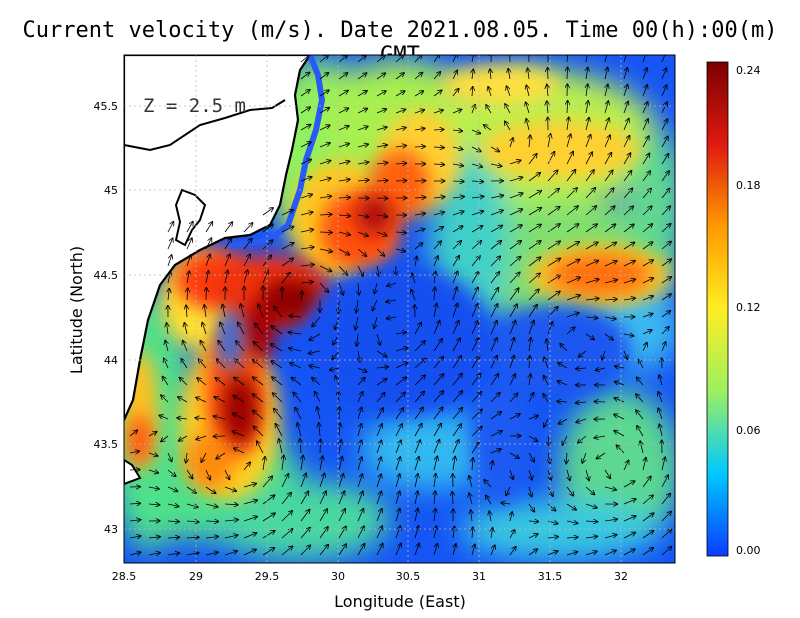 This screenshot has width=800, height=618. I want to click on x-tick-label: 30, so click(338, 576).